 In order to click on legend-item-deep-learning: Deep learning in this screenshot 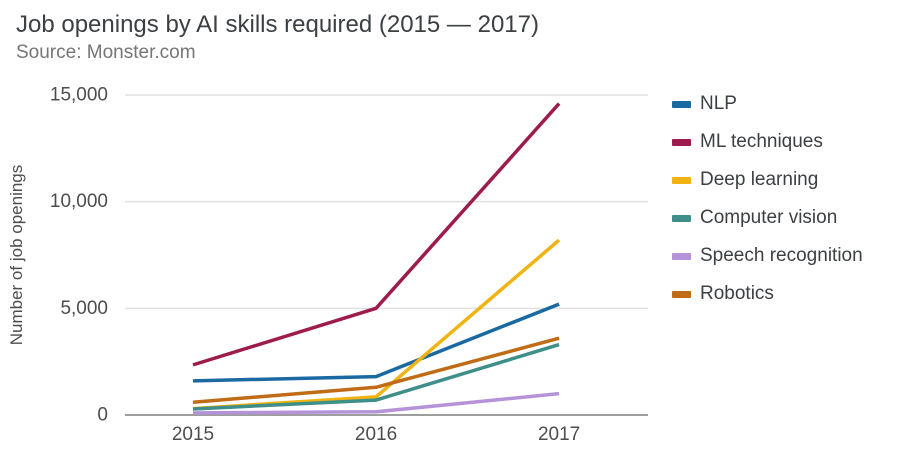, I will do `click(767, 180)`.